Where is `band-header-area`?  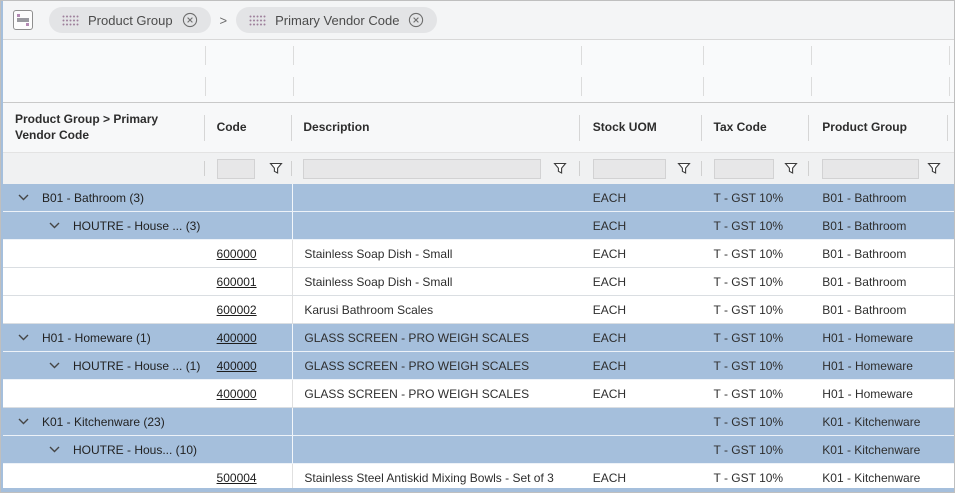 band-header-area is located at coordinates (477, 71).